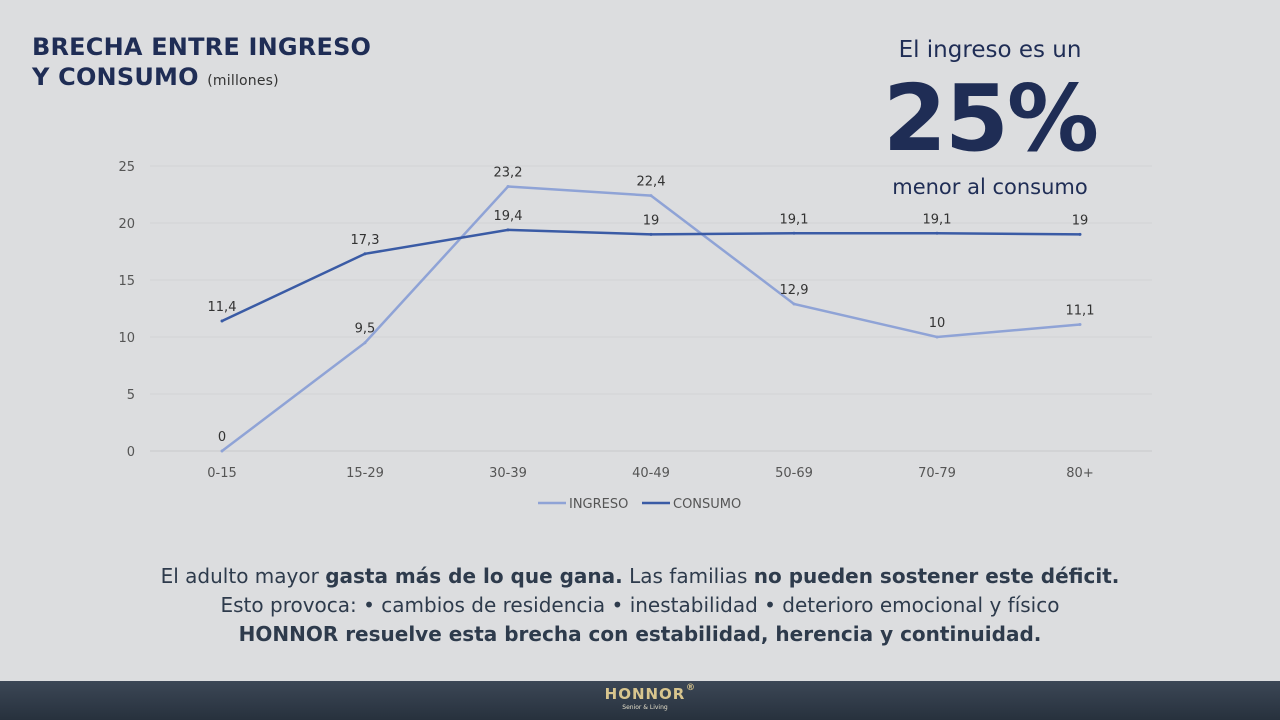 This screenshot has height=720, width=1280. I want to click on text-bold: gasta más de lo que gana., so click(474, 576).